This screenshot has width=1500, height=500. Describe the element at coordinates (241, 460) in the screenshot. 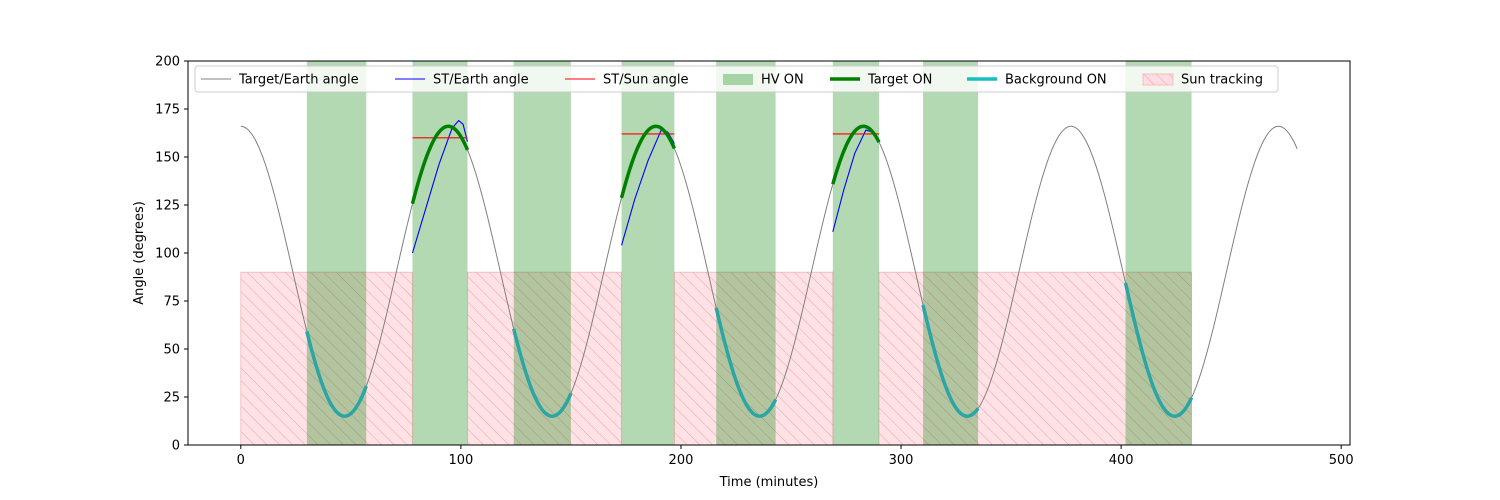

I see `x-tick-label-0: 0` at that location.